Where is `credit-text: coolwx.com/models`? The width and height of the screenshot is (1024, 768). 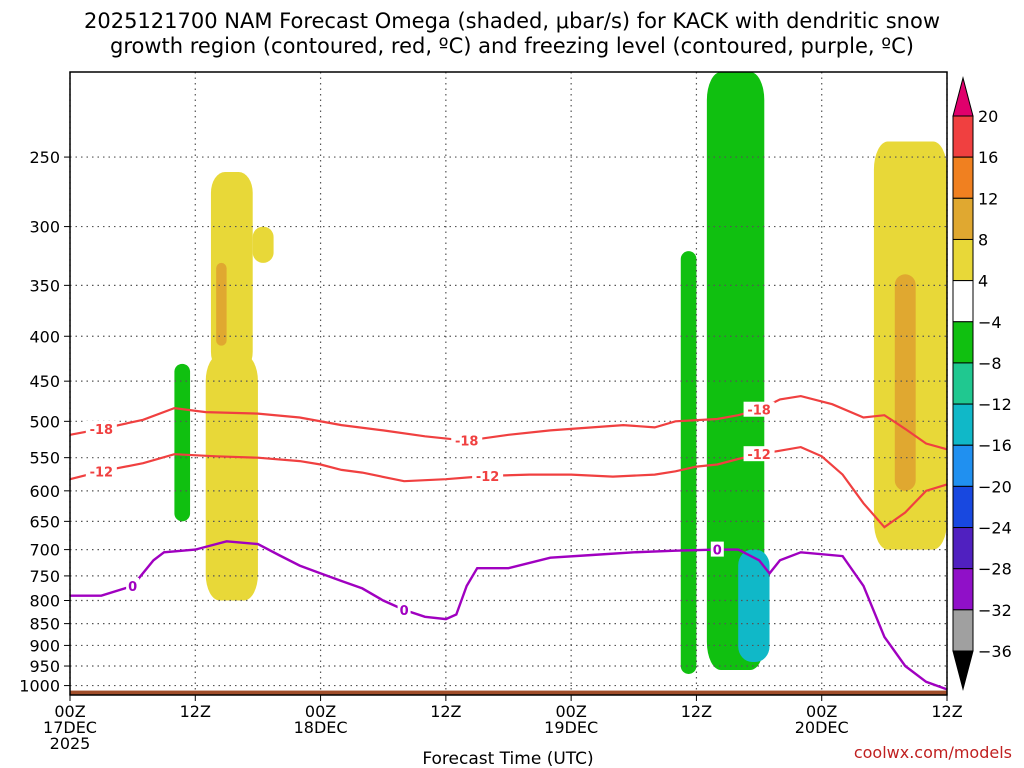 credit-text: coolwx.com/models is located at coordinates (933, 752).